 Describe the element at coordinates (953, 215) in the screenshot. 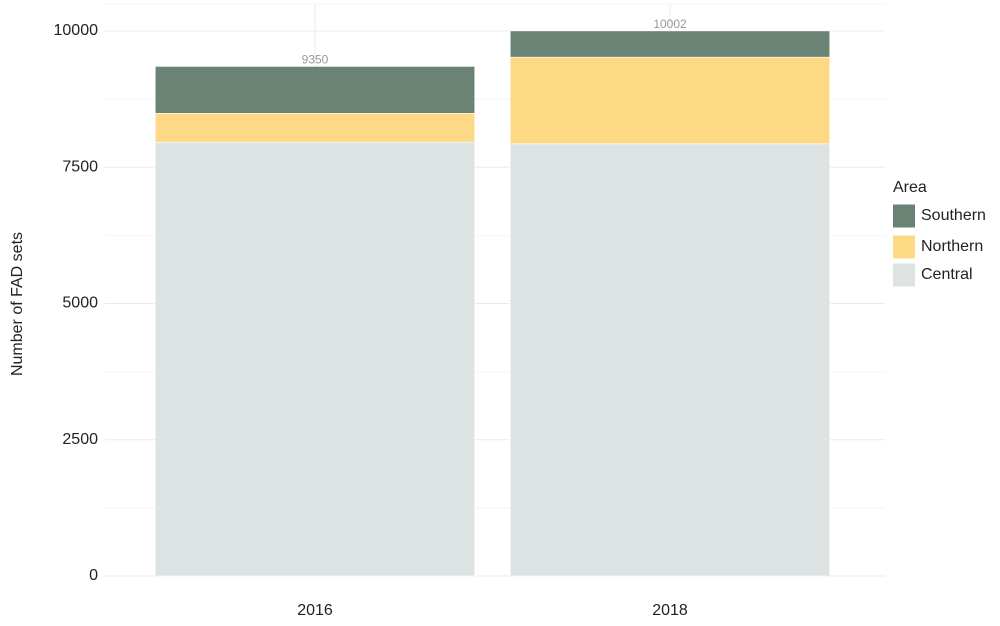

I see `legend-label: Southern` at that location.